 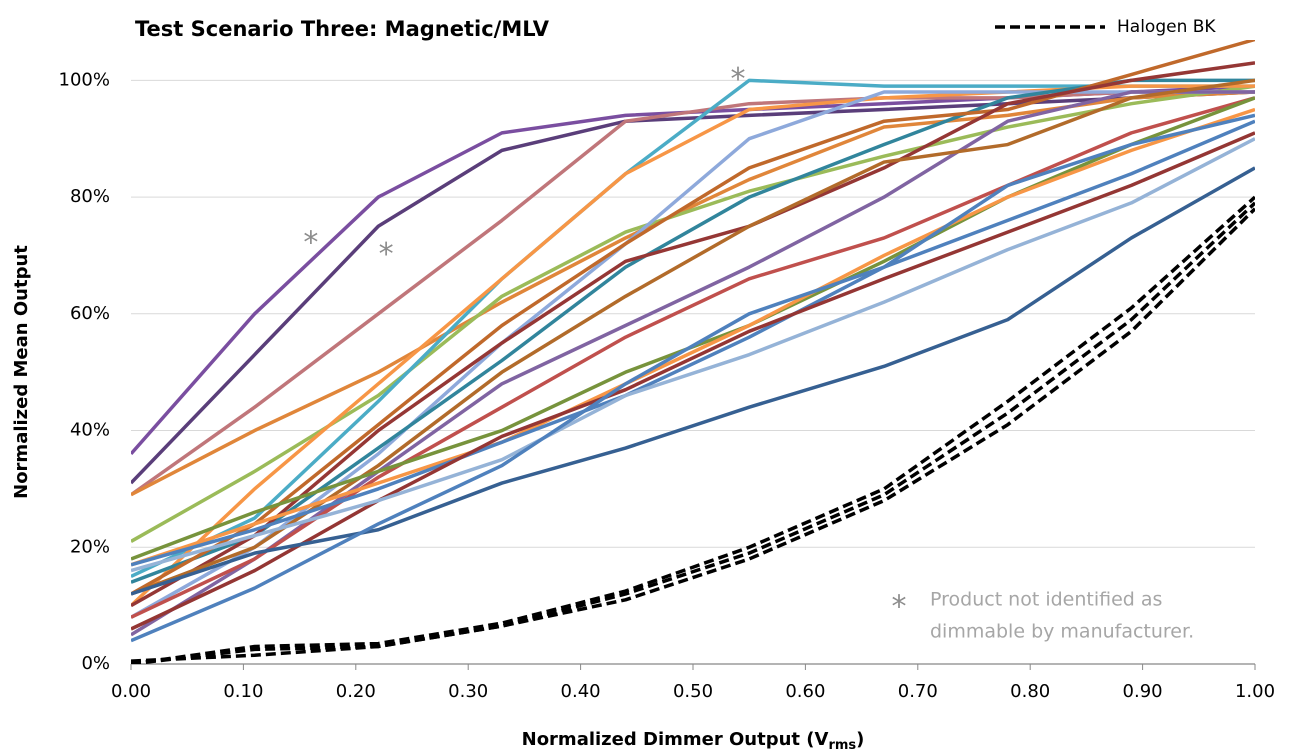 What do you see at coordinates (90, 313) in the screenshot?
I see `y-tick-label: 60%` at bounding box center [90, 313].